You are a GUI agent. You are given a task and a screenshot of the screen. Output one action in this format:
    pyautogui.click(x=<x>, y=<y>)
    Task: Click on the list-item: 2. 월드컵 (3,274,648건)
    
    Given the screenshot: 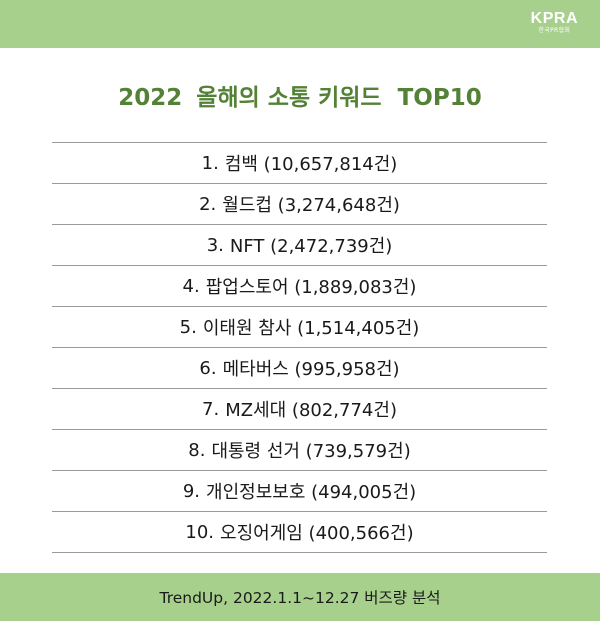 What is the action you would take?
    pyautogui.click(x=299, y=204)
    